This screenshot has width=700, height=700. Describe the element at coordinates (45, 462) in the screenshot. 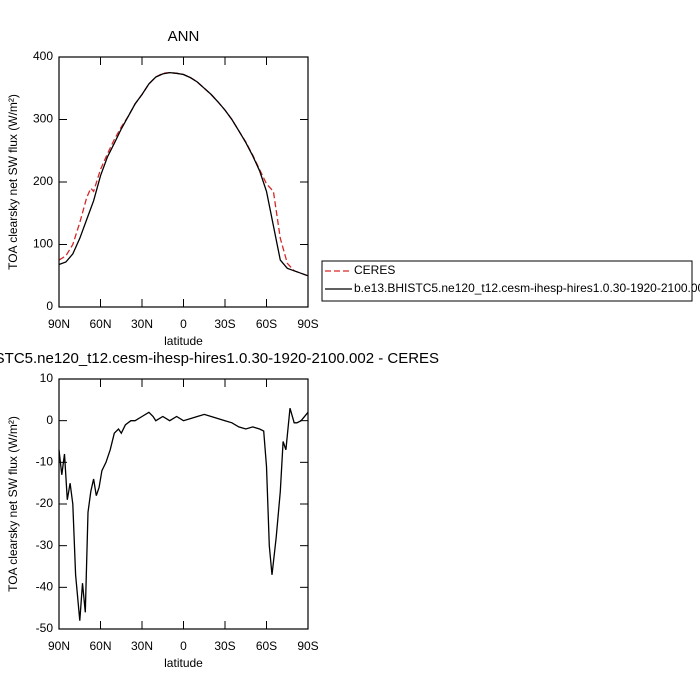

I see `y-tick-label: -10` at that location.